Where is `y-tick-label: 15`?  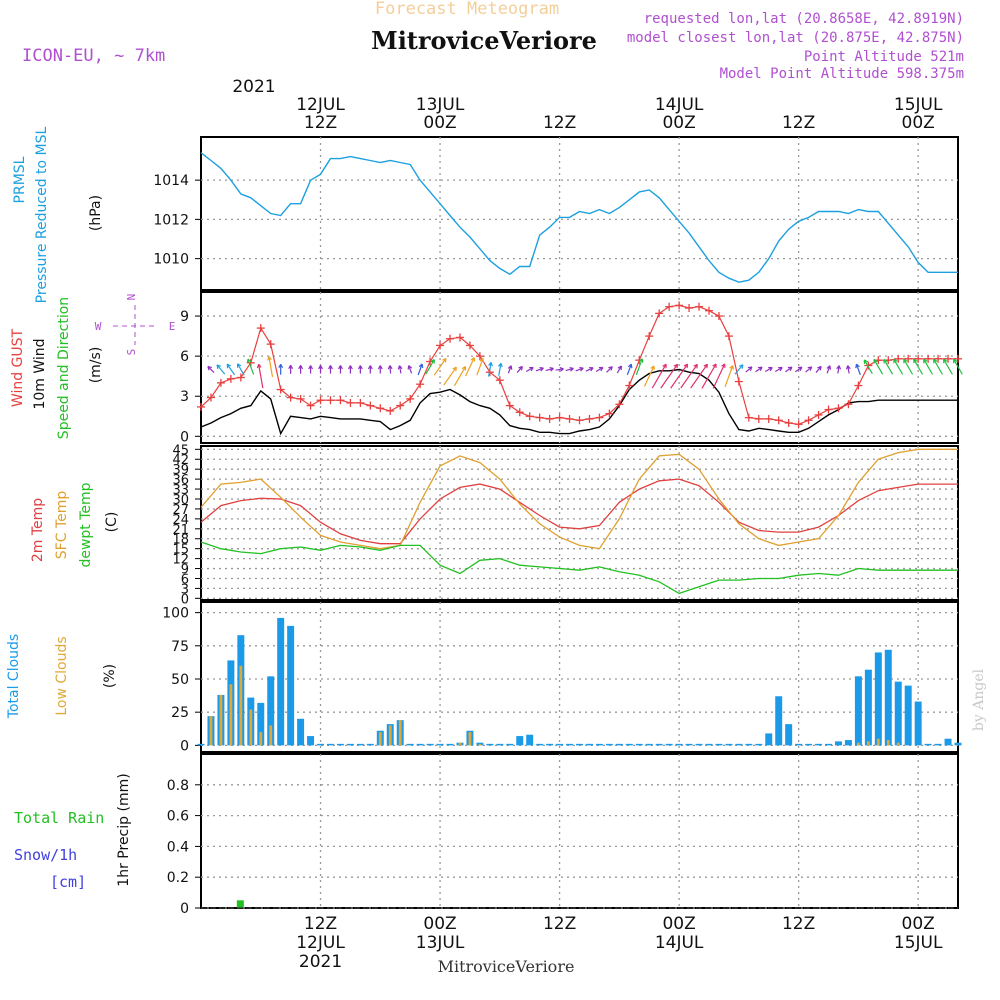 y-tick-label: 15 is located at coordinates (180, 550).